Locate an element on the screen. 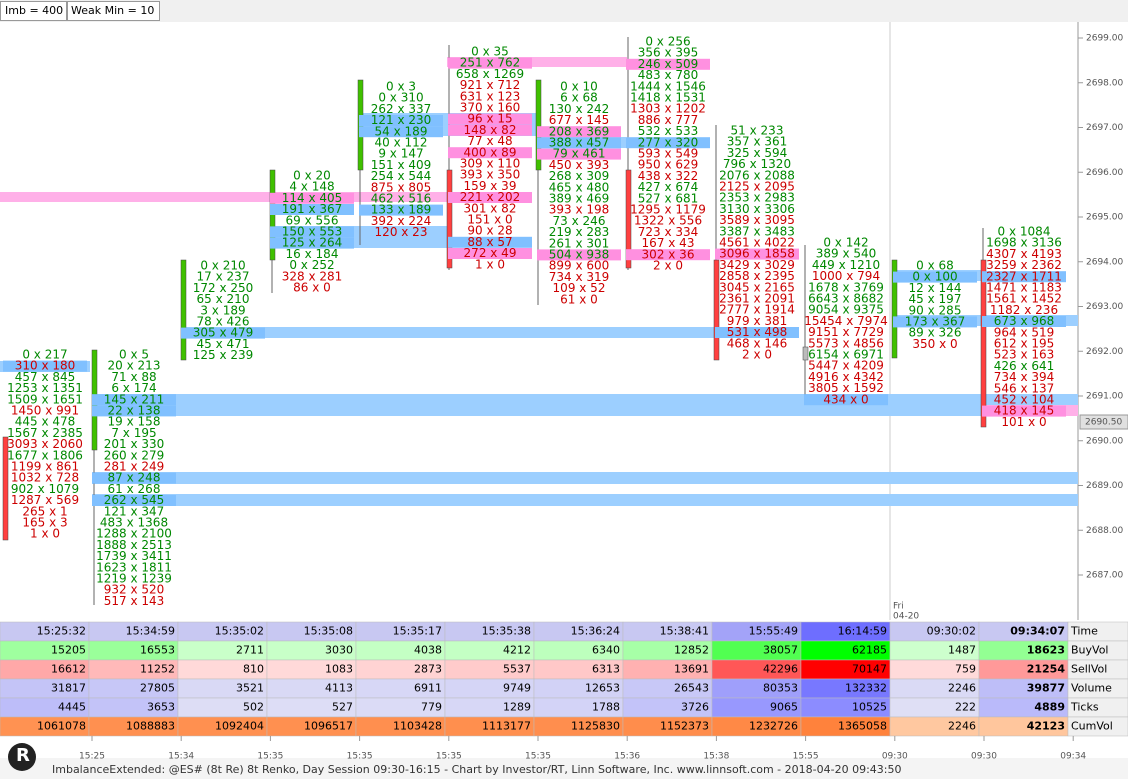  table-value: 12653 is located at coordinates (602, 688).